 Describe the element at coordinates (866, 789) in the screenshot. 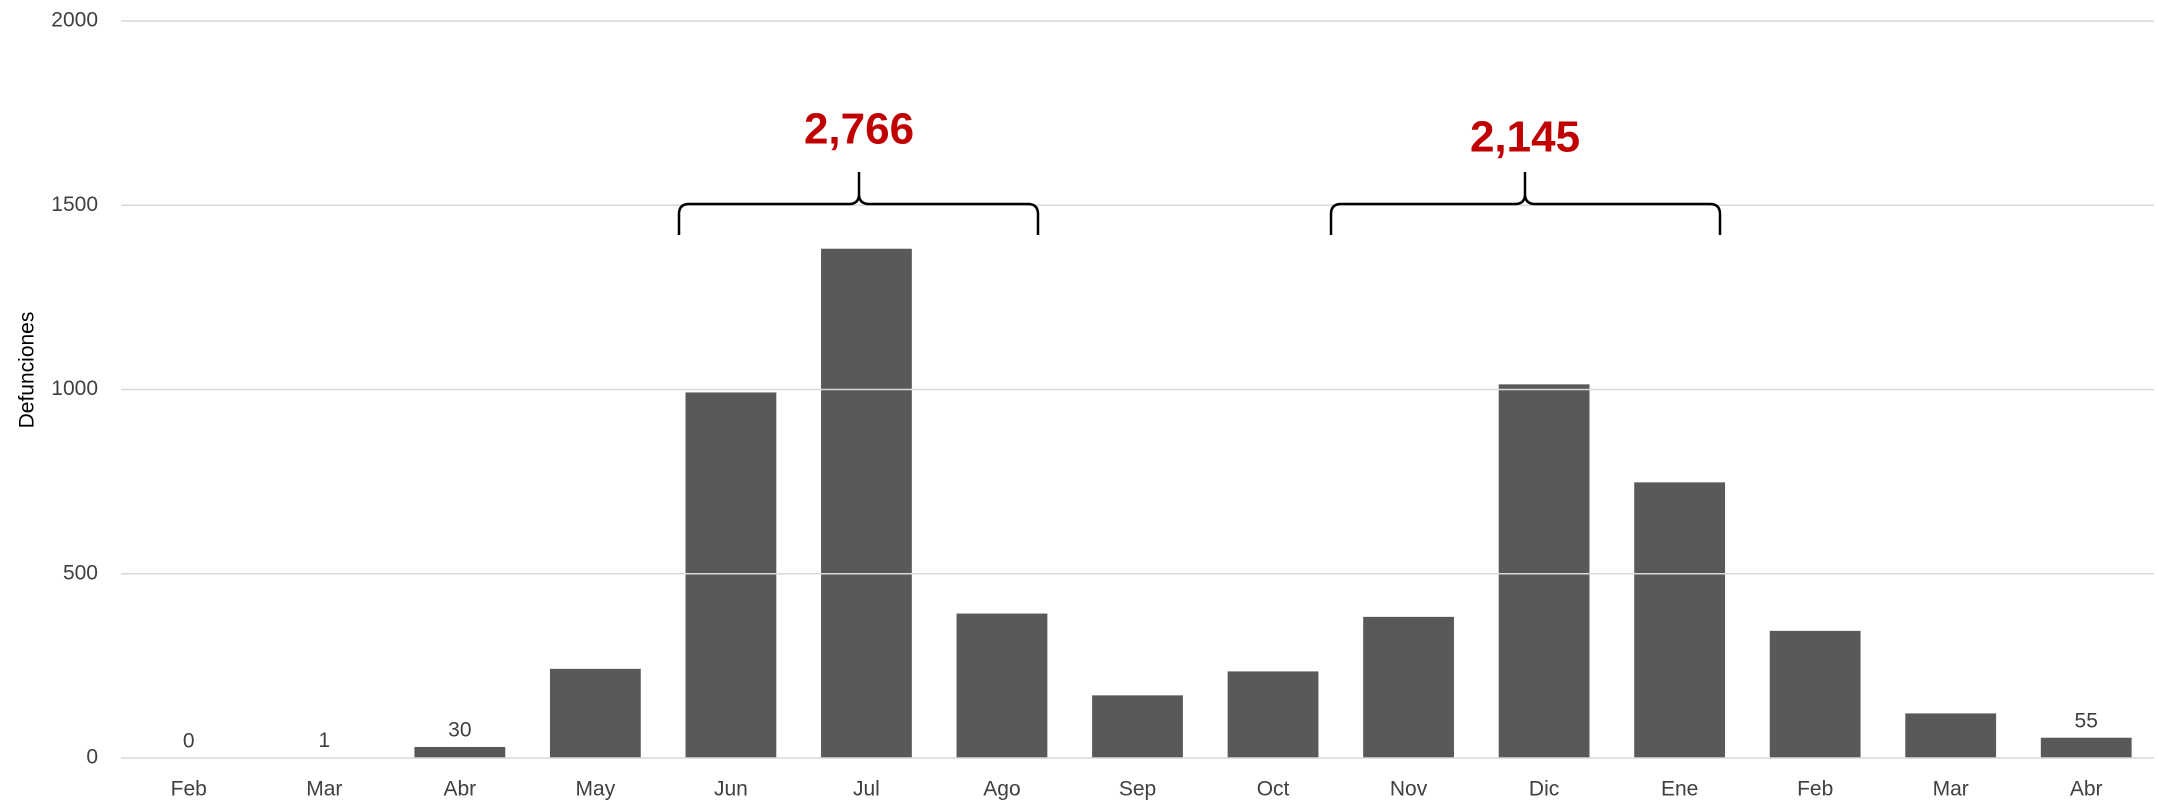

I see `x-tick-label: Jul` at that location.